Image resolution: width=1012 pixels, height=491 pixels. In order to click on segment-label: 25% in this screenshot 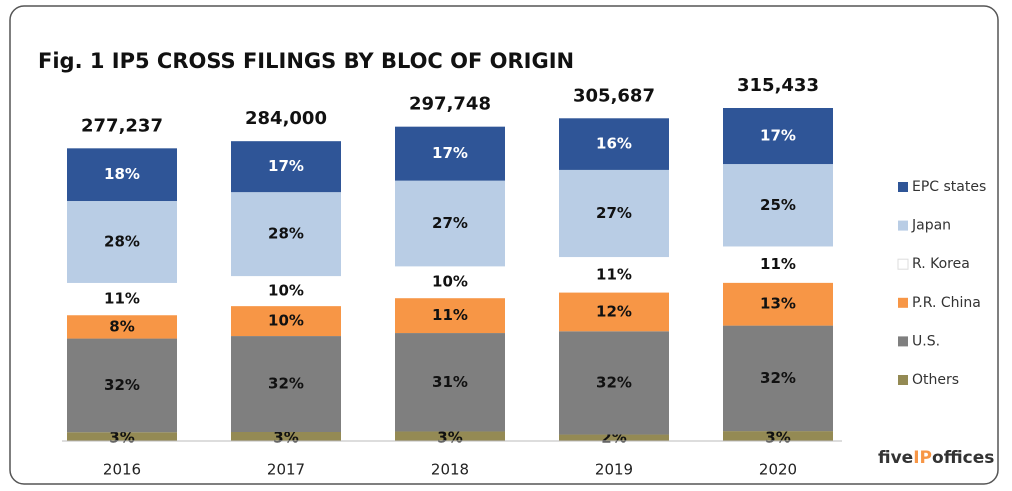, I will do `click(778, 205)`.